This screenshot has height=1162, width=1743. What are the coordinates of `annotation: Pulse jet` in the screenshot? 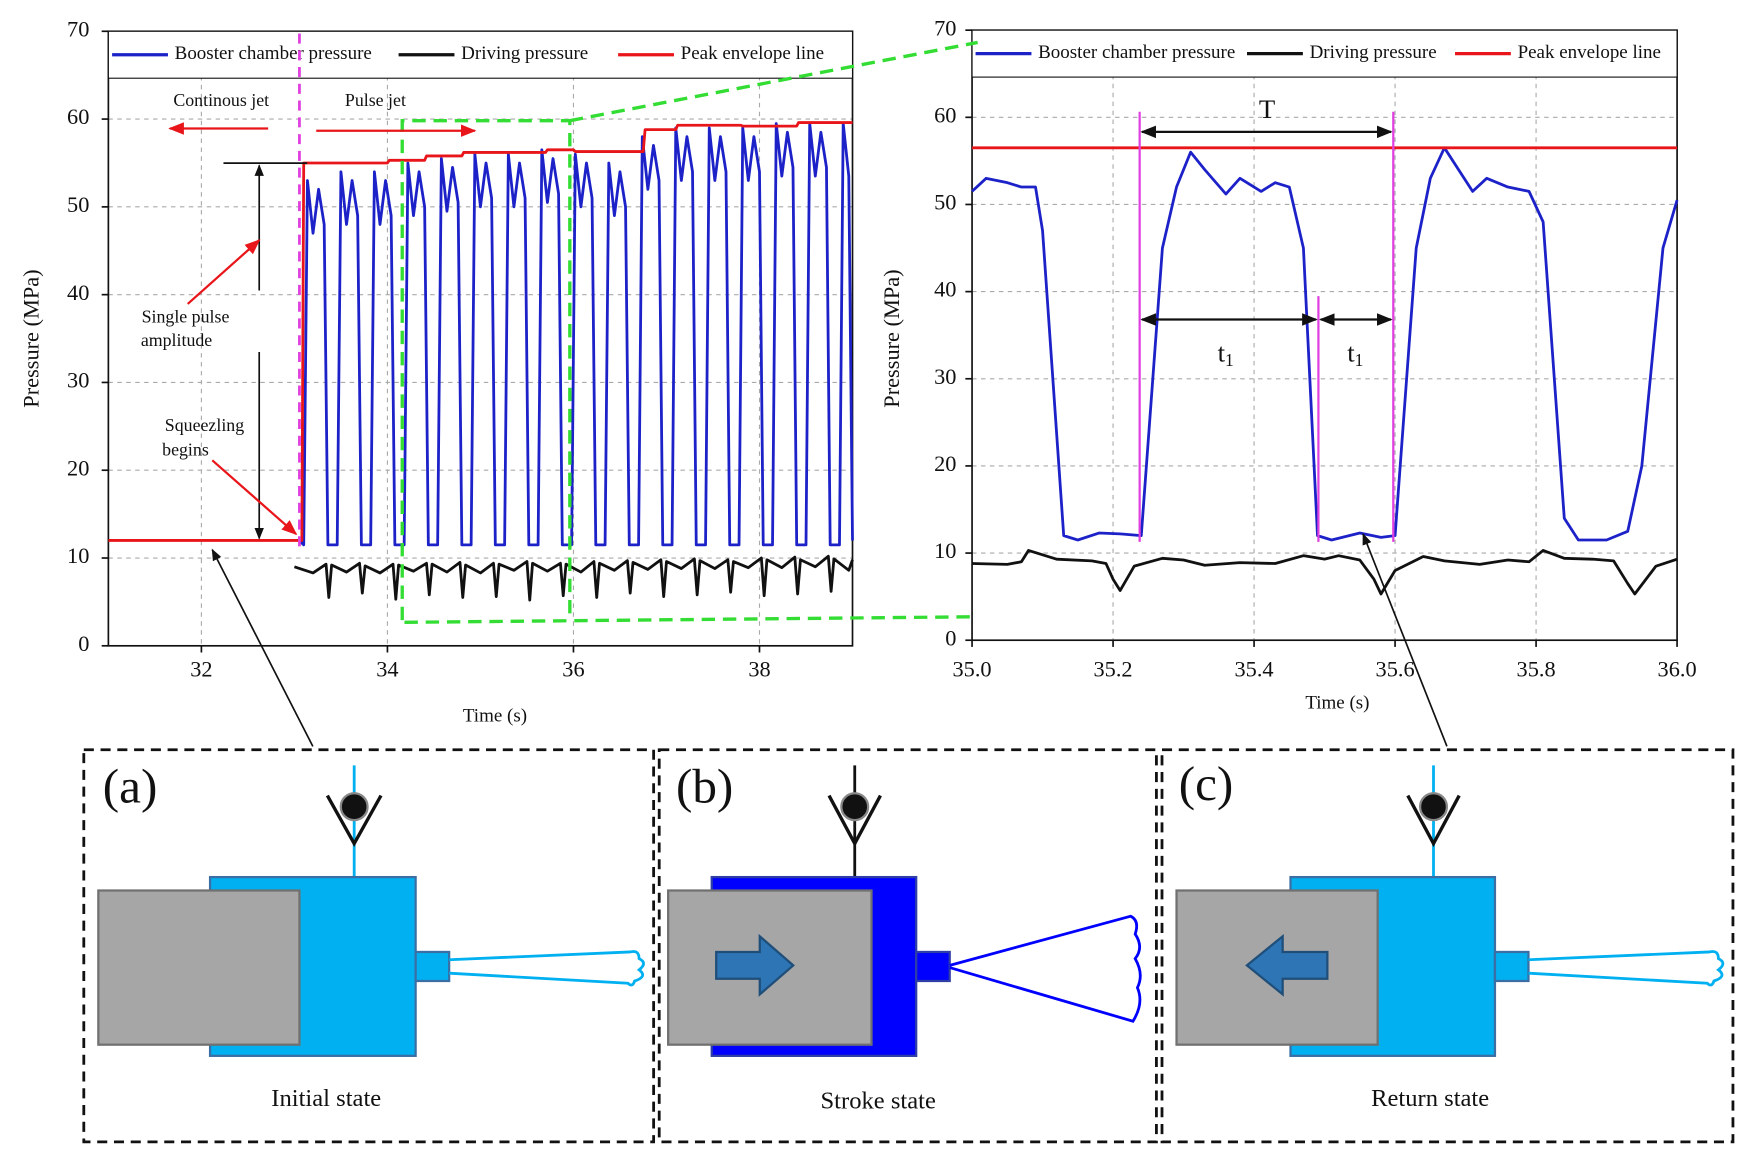 It's located at (375, 100).